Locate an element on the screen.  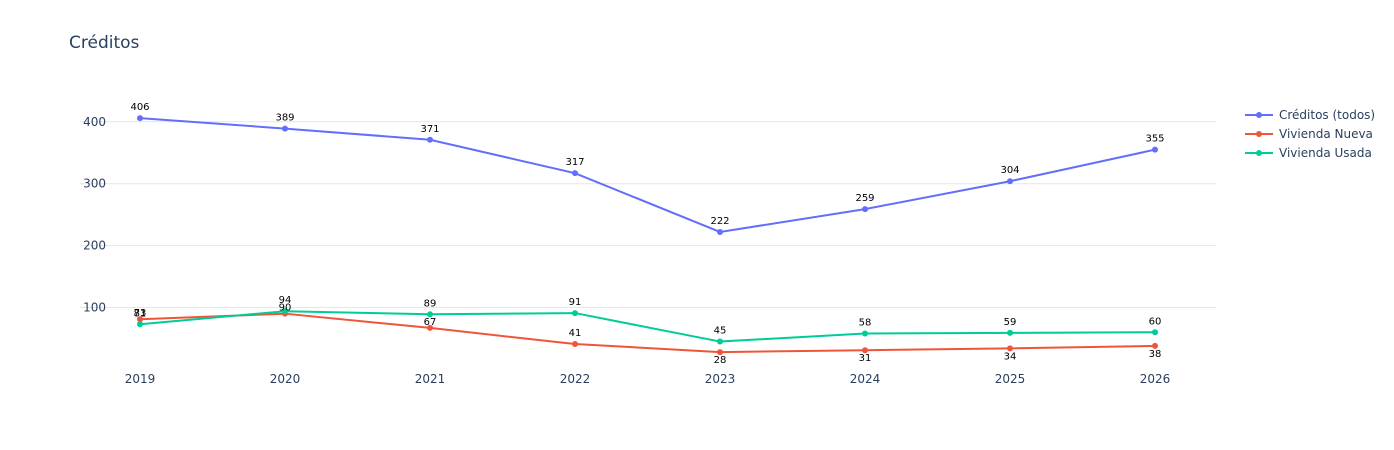
data-label: 304 is located at coordinates (1009, 170).